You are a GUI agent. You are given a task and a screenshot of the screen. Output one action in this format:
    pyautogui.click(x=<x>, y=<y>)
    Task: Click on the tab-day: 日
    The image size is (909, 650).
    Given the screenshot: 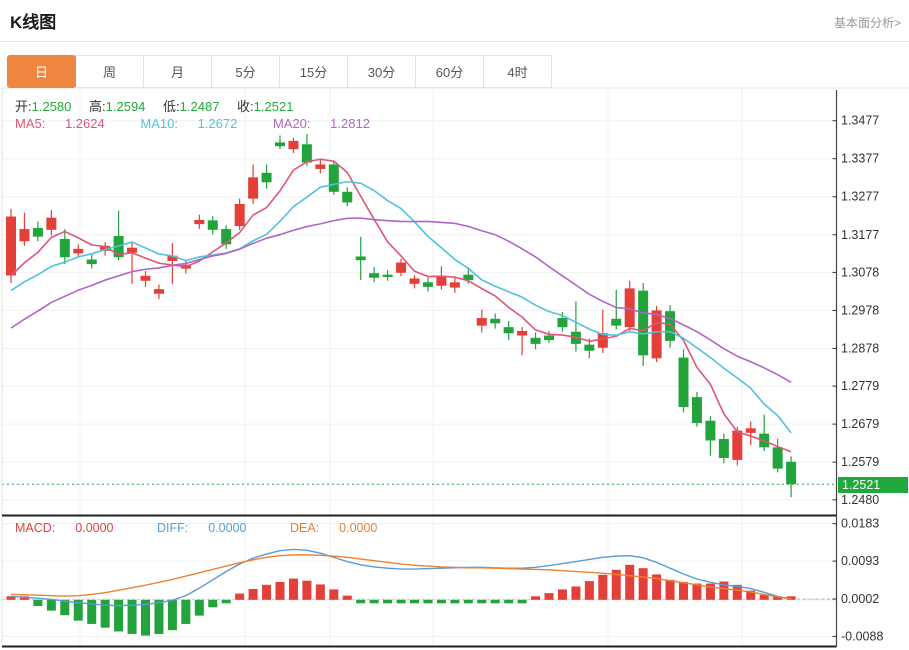 What is the action you would take?
    pyautogui.click(x=41, y=71)
    